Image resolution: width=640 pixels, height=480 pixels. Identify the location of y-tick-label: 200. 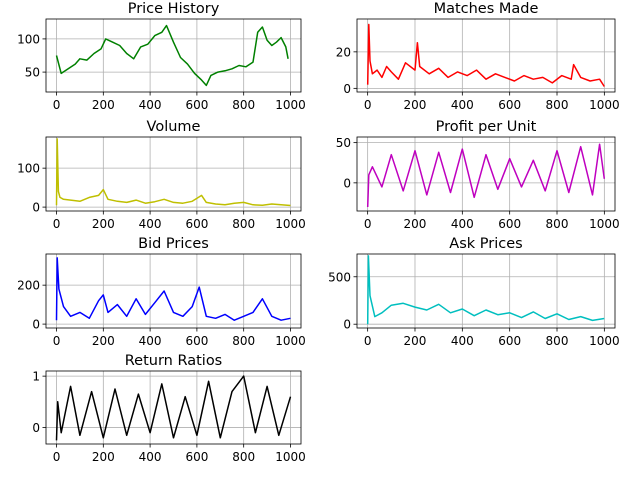
(28, 286).